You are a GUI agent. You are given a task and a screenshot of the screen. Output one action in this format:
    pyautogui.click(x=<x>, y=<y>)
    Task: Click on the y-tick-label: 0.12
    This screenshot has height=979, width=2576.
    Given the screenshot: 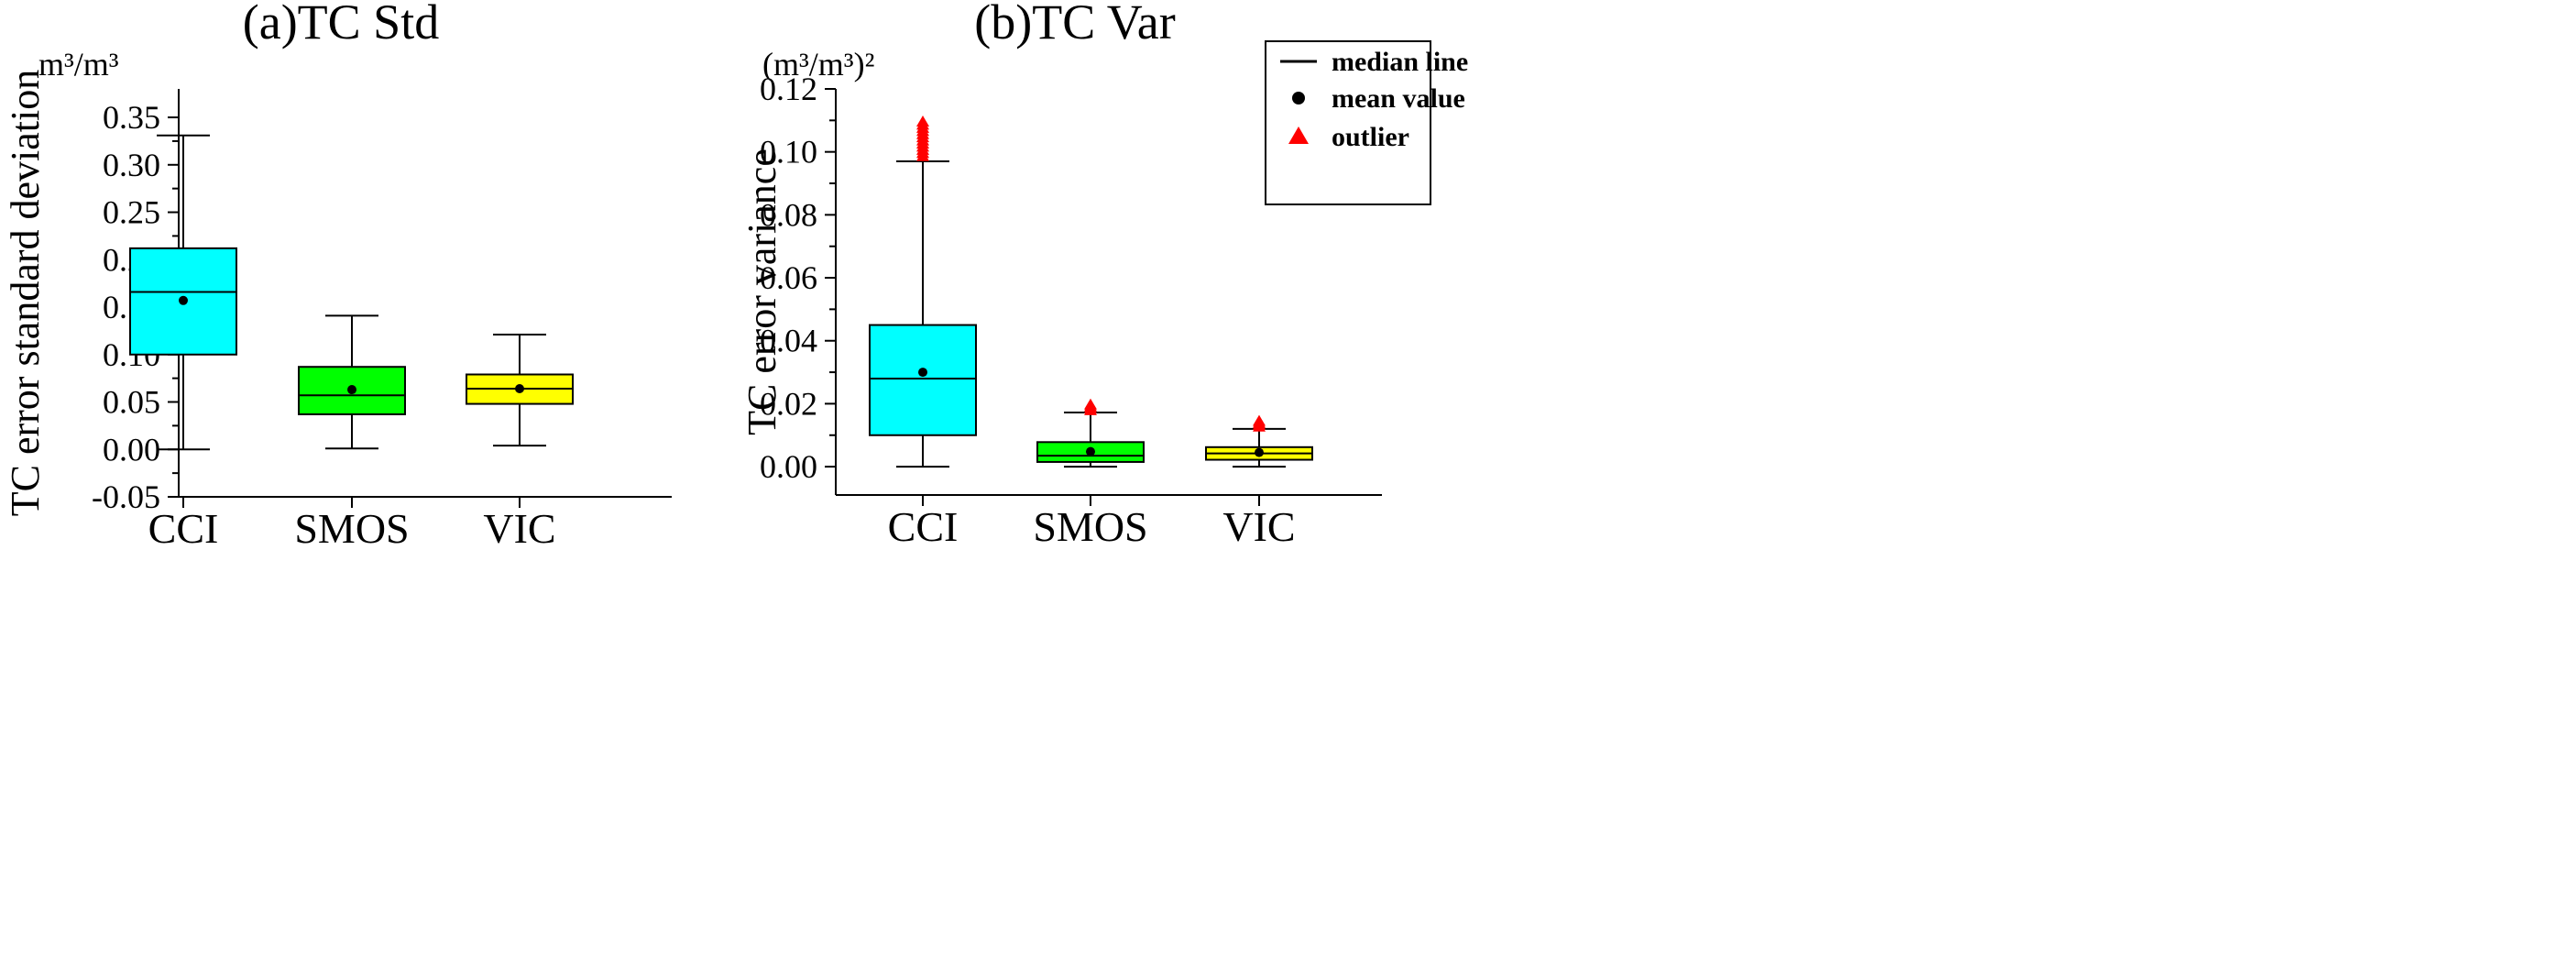 What is the action you would take?
    pyautogui.click(x=789, y=89)
    